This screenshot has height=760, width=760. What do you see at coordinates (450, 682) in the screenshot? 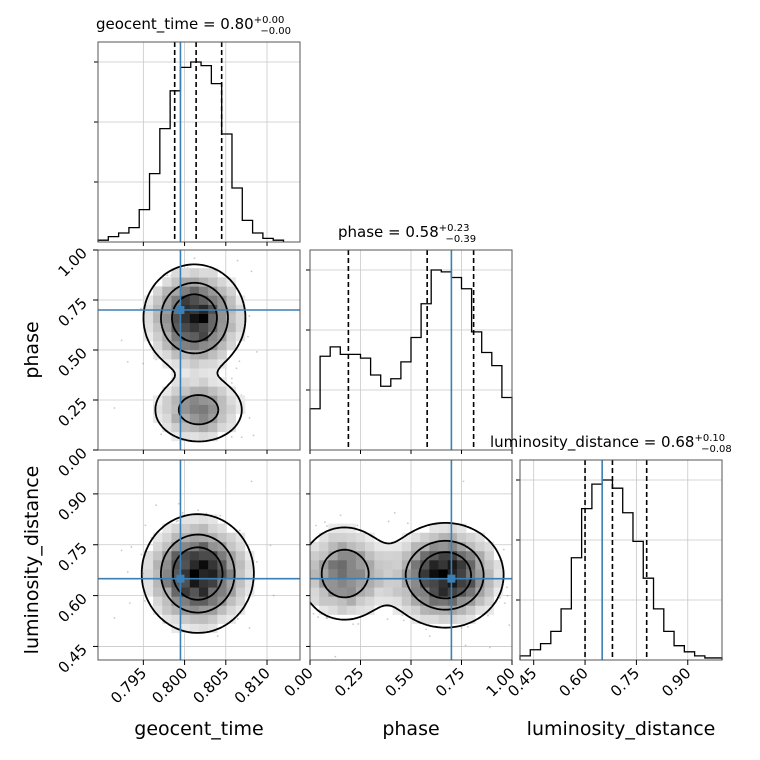
I see `xtick-label: 0.75` at bounding box center [450, 682].